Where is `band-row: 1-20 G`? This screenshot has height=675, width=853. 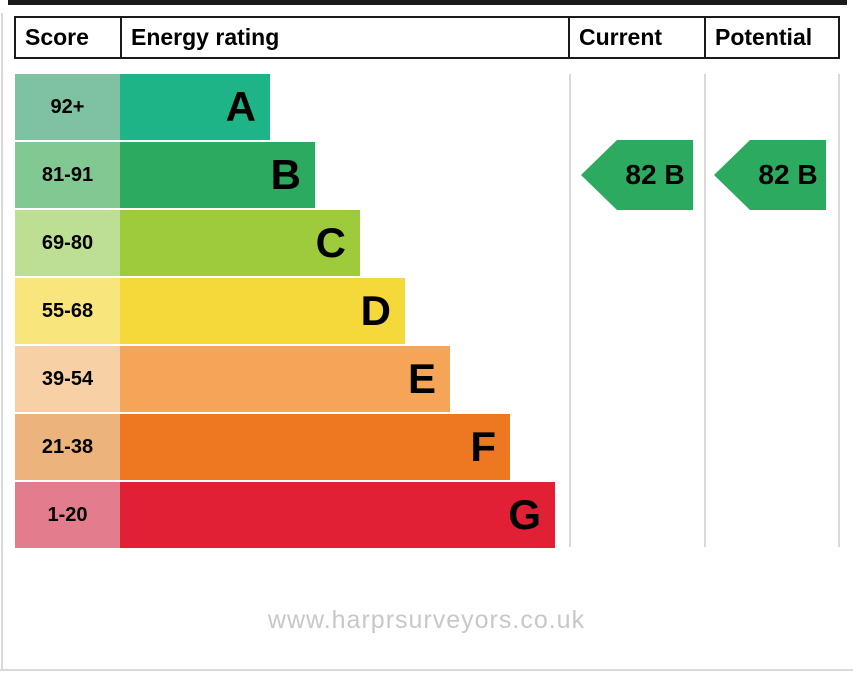
band-row: 1-20 G is located at coordinates (285, 515).